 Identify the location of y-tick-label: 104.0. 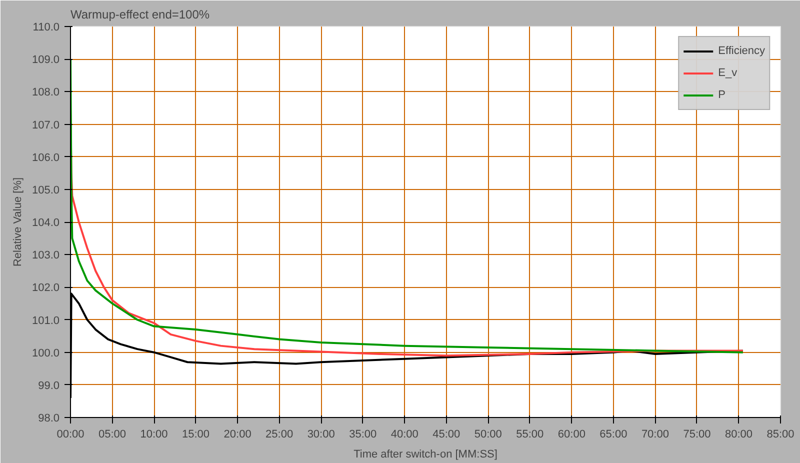
(46, 223).